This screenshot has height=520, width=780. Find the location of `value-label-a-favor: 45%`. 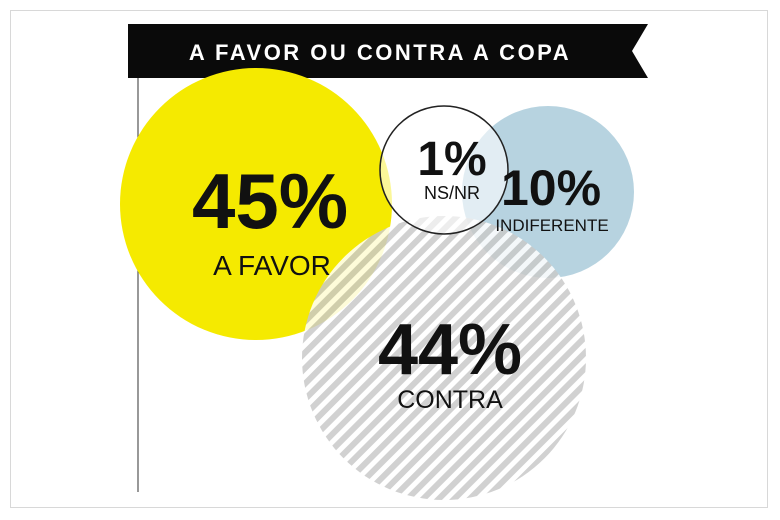

value-label-a-favor: 45% is located at coordinates (270, 201).